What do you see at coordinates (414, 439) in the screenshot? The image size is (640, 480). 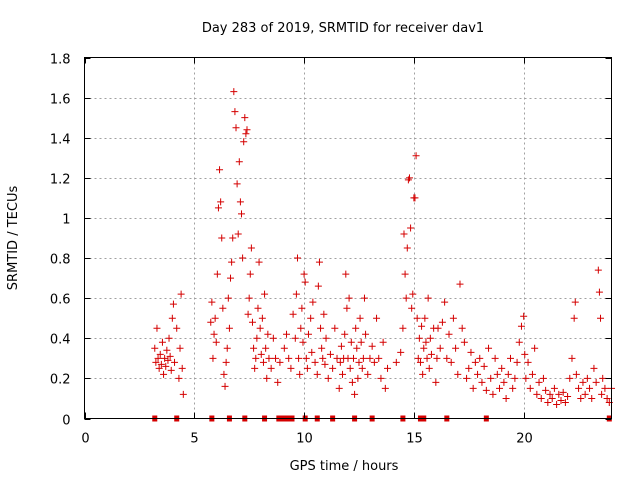 I see `x-tick-label: 15` at bounding box center [414, 439].